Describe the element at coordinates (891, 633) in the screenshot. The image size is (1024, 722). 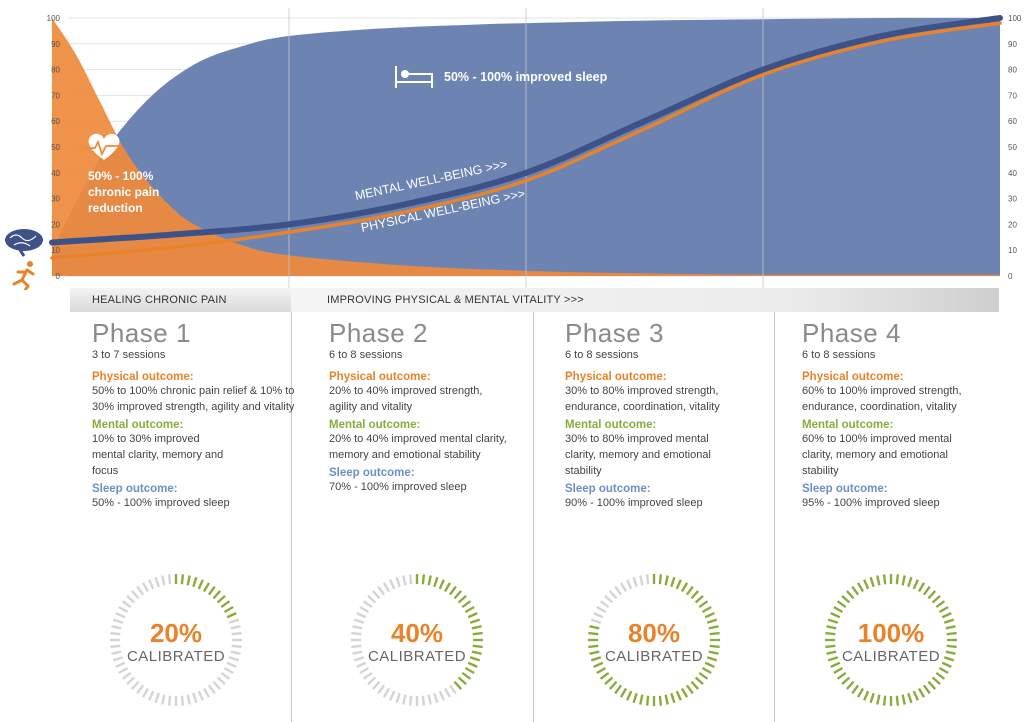
I see `gauge-percent: 100%` at that location.